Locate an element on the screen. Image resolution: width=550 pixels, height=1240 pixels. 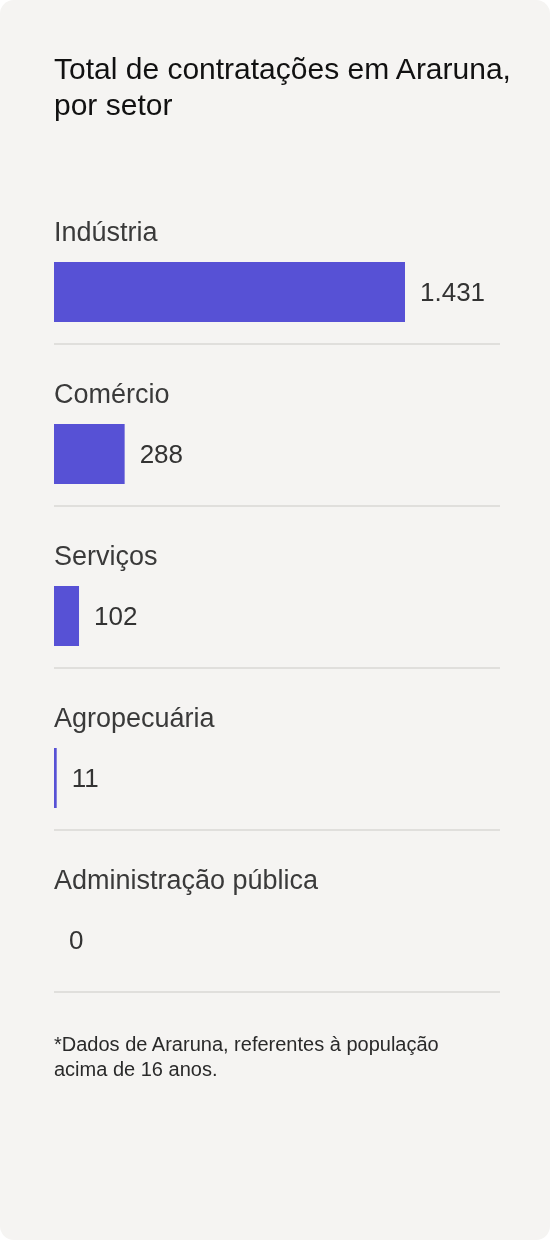
chart-title: Total de contratações em Araruna, por setor is located at coordinates (282, 86).